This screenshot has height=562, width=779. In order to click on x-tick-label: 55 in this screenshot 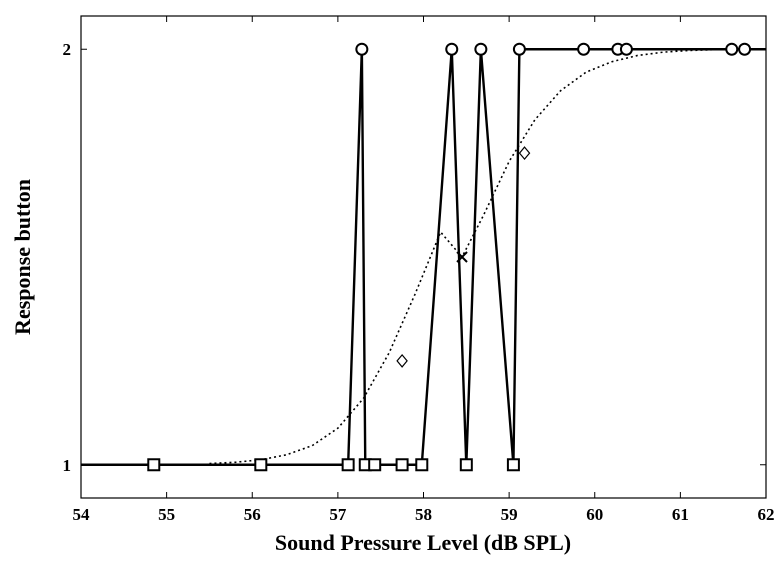, I will do `click(166, 514)`.